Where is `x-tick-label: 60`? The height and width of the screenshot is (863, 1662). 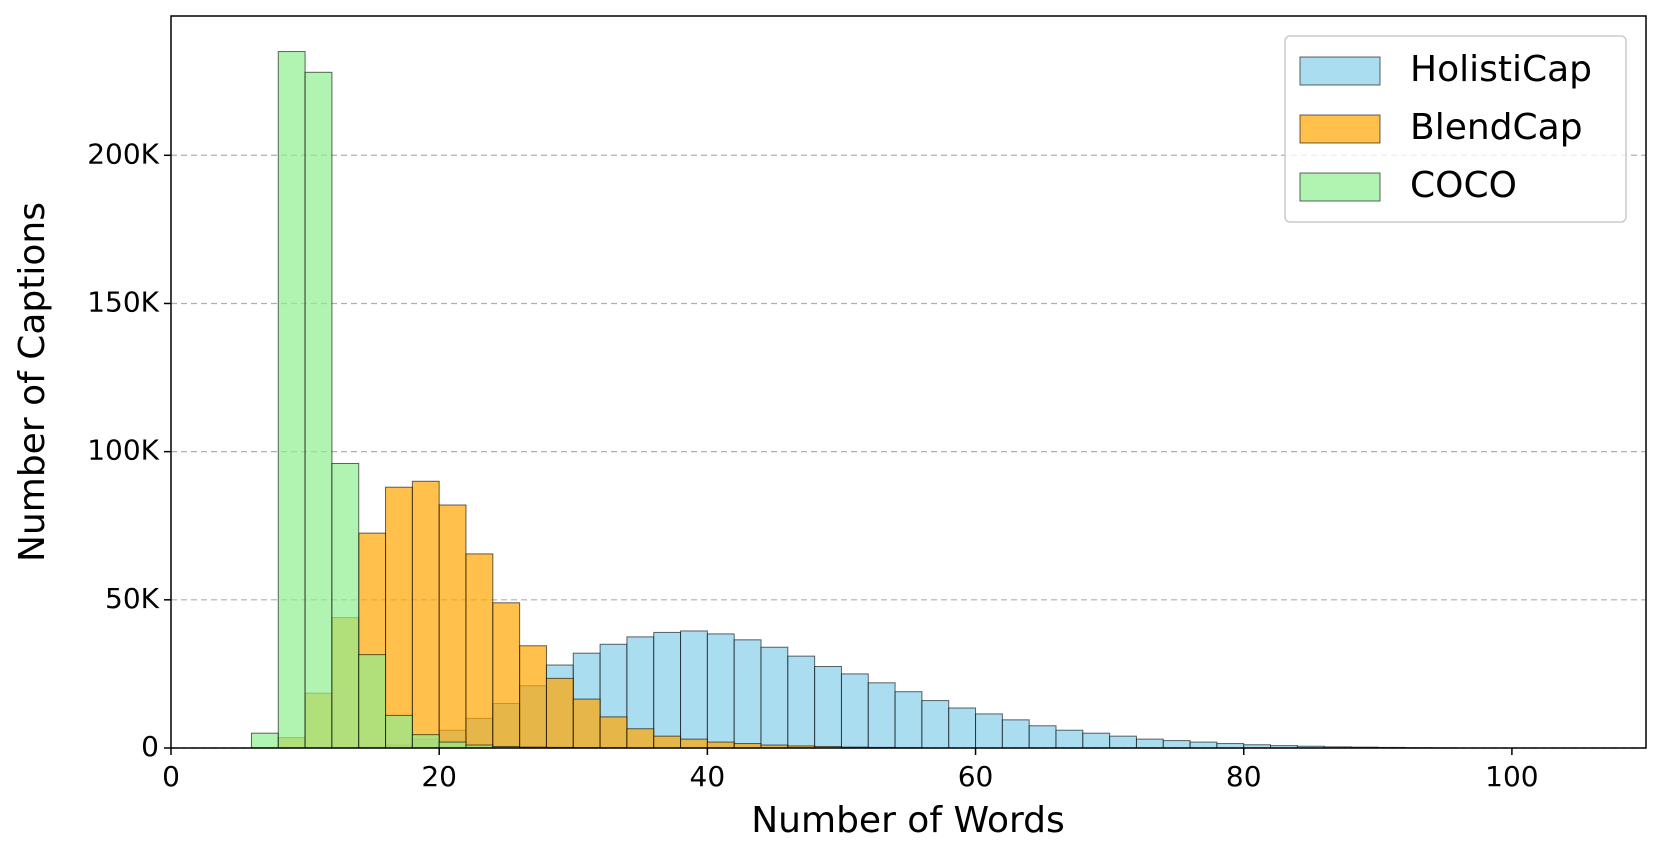
x-tick-label: 60 is located at coordinates (976, 776).